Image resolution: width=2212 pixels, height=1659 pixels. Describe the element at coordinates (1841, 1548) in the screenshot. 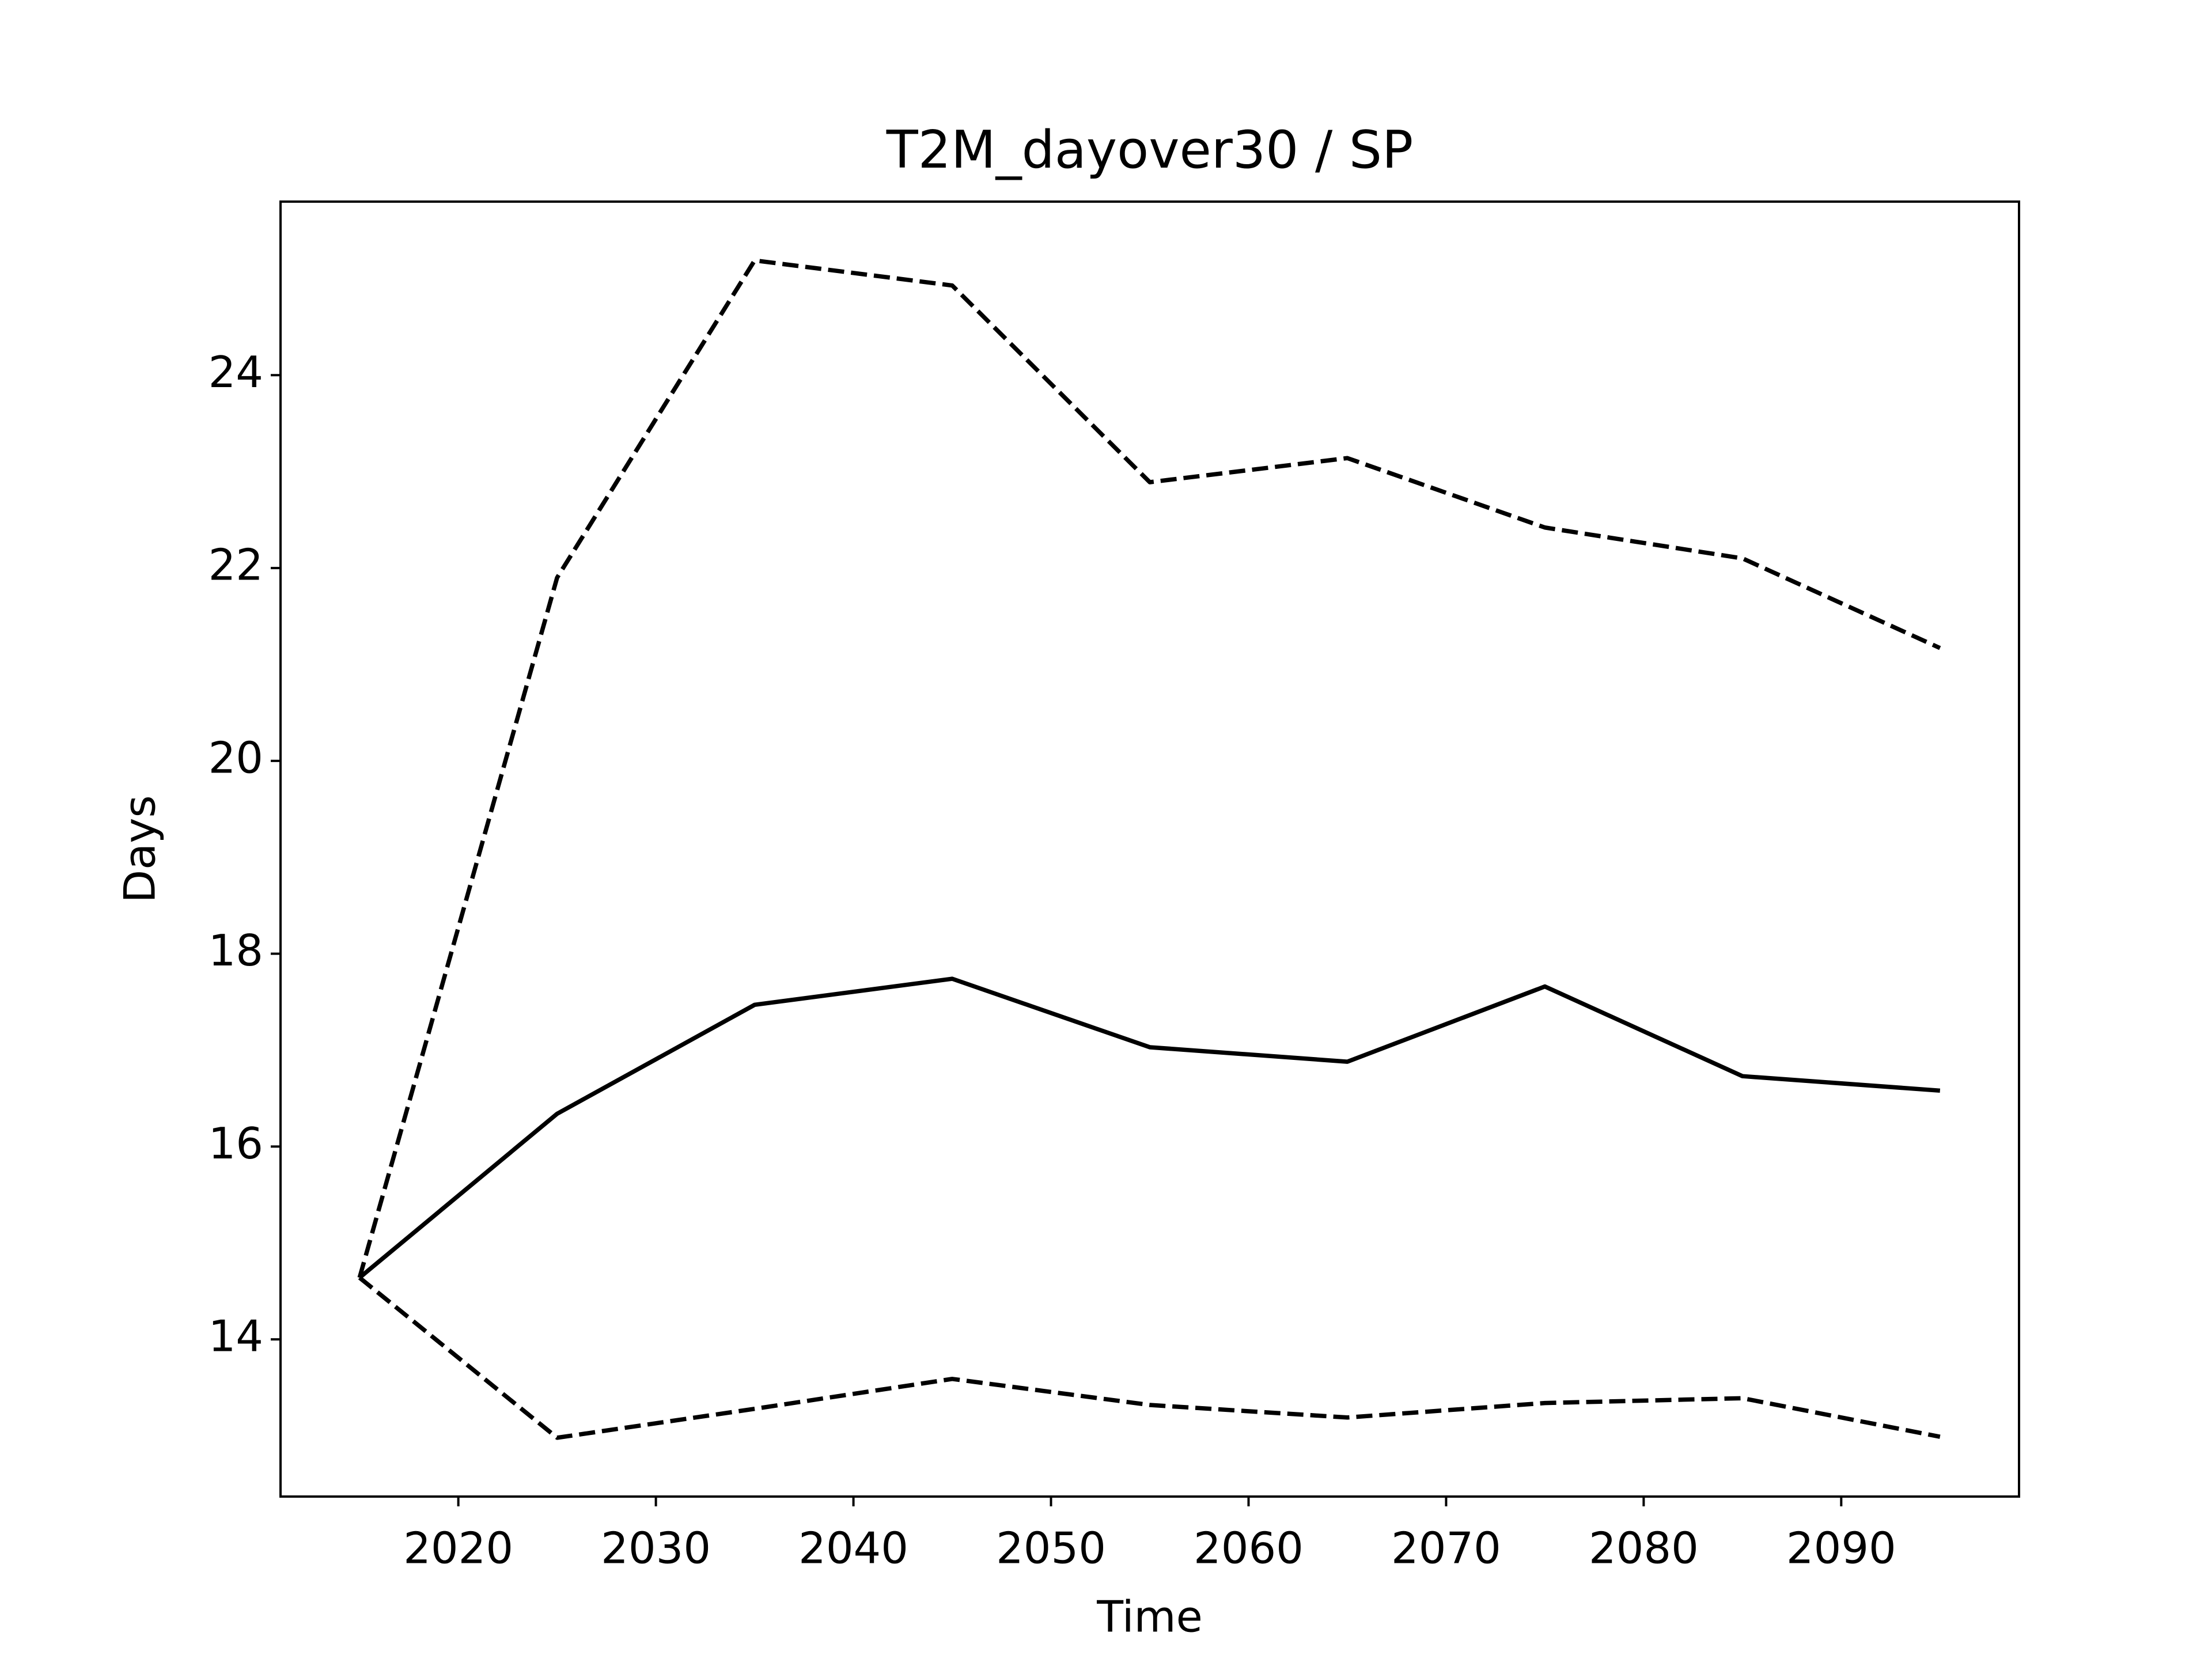

I see `x-tick-label: 2090` at that location.